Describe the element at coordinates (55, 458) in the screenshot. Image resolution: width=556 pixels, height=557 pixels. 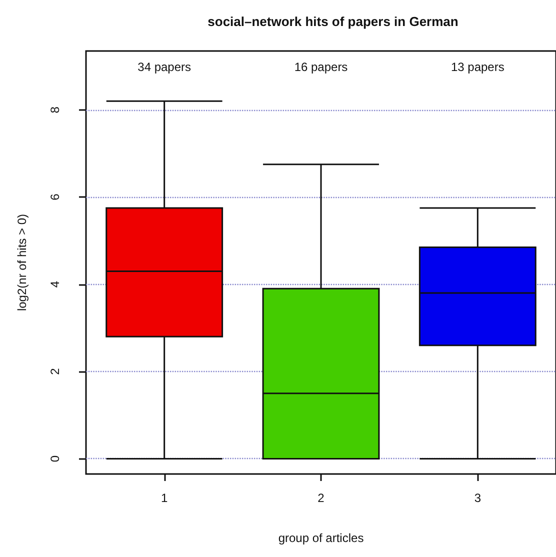
I see `y-tick-label: 0` at that location.